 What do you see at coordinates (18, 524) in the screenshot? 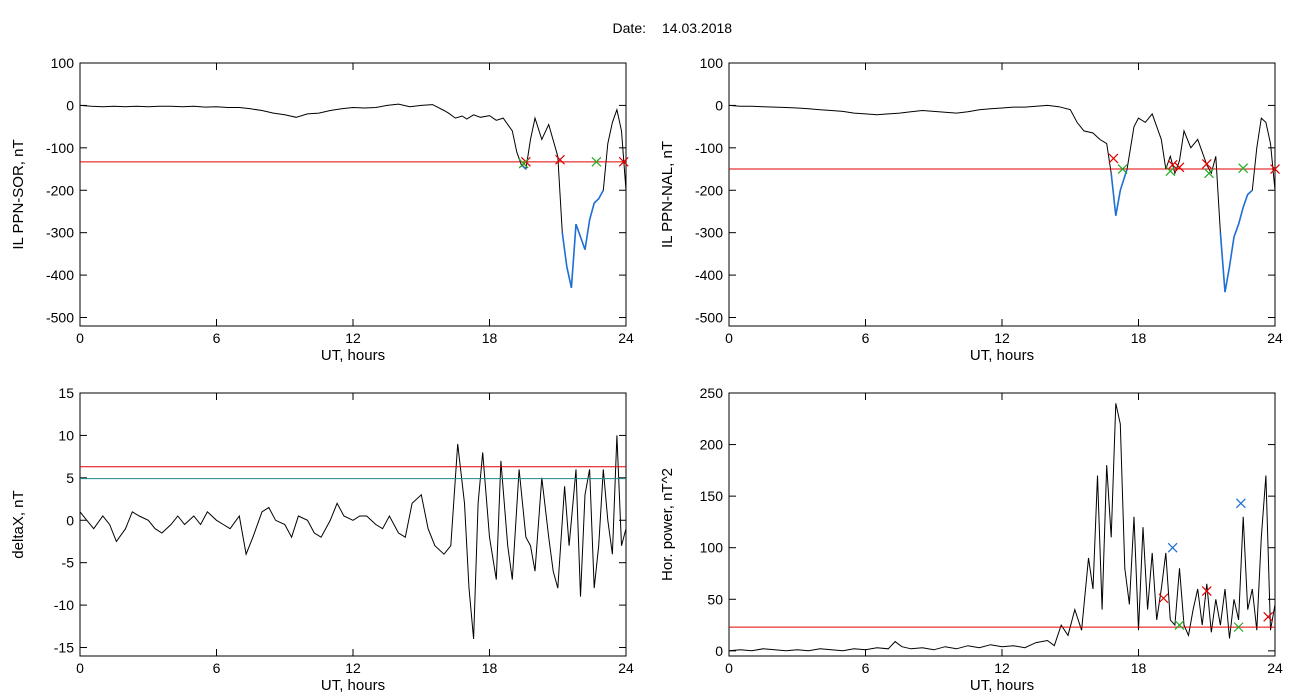
I see `y-axis-label: deltaX, nT` at bounding box center [18, 524].